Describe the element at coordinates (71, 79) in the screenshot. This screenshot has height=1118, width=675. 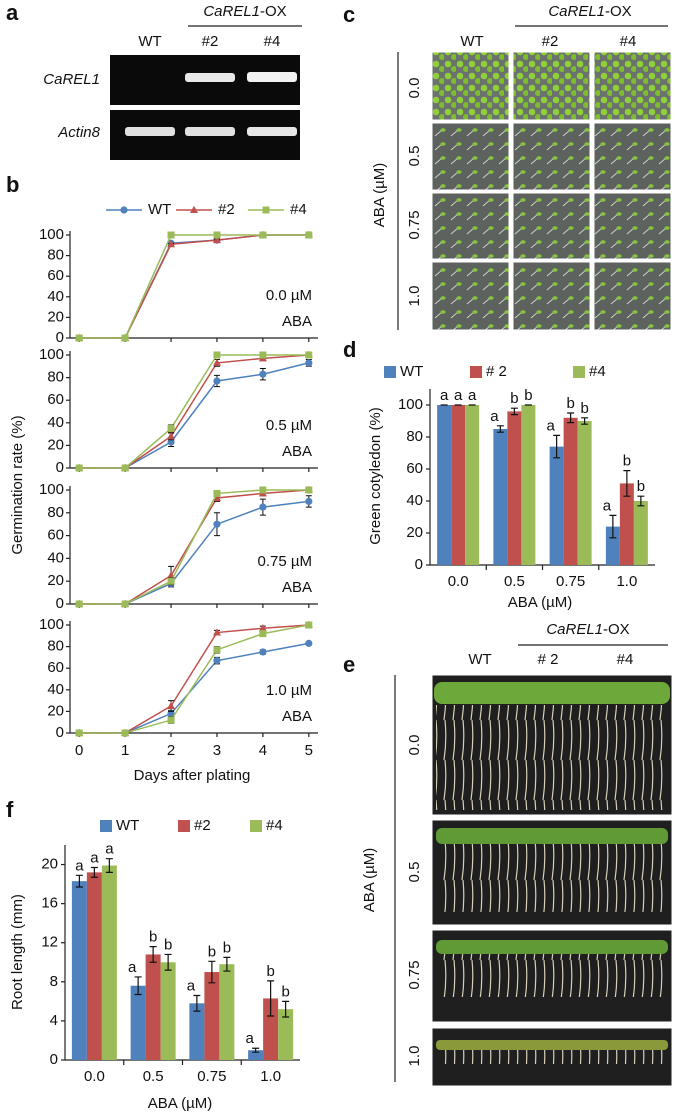
I see `gene-row-label: CaREL1` at that location.